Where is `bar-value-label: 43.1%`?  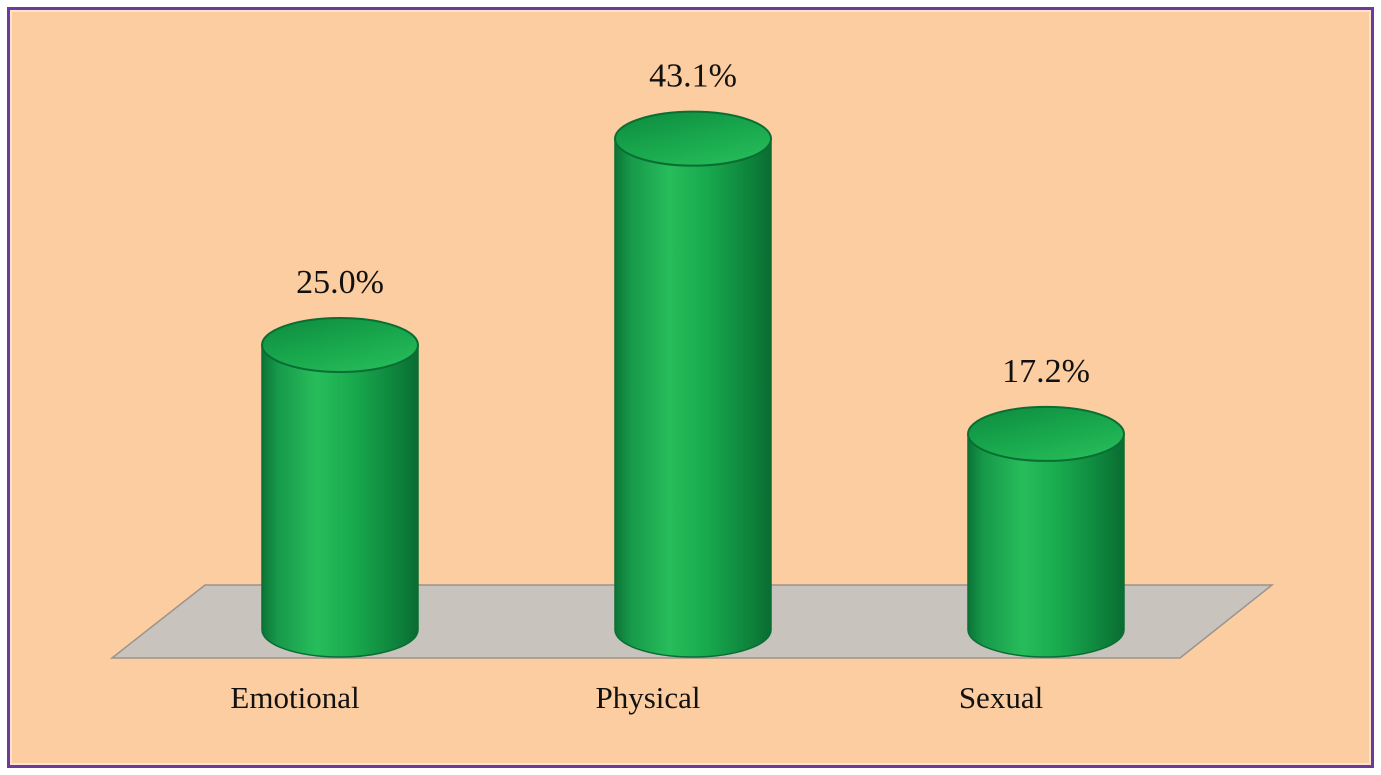
bar-value-label: 43.1% is located at coordinates (693, 76).